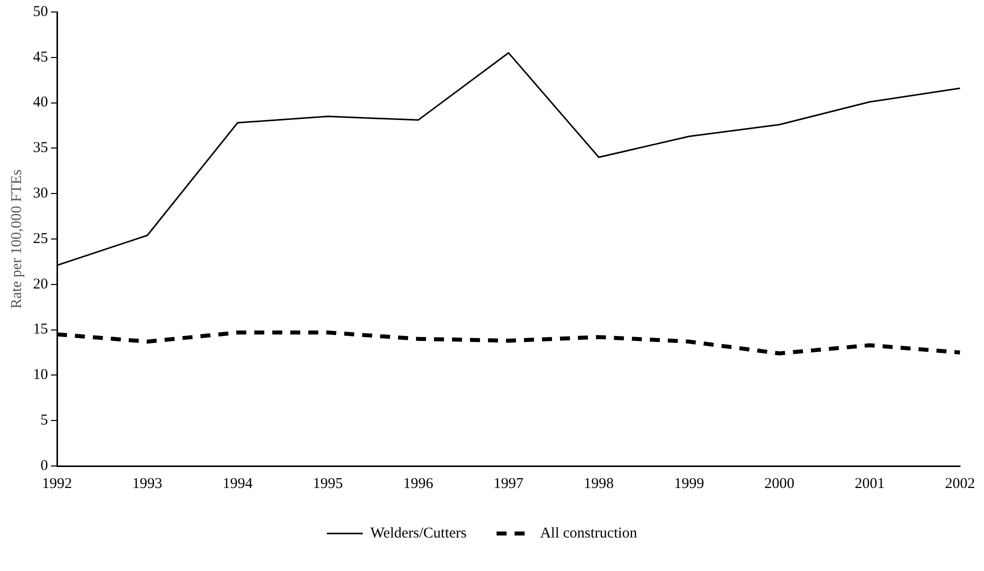 This screenshot has height=571, width=984. Describe the element at coordinates (16, 239) in the screenshot. I see `y-axis-title: Rate per 100,000 FTEs` at that location.